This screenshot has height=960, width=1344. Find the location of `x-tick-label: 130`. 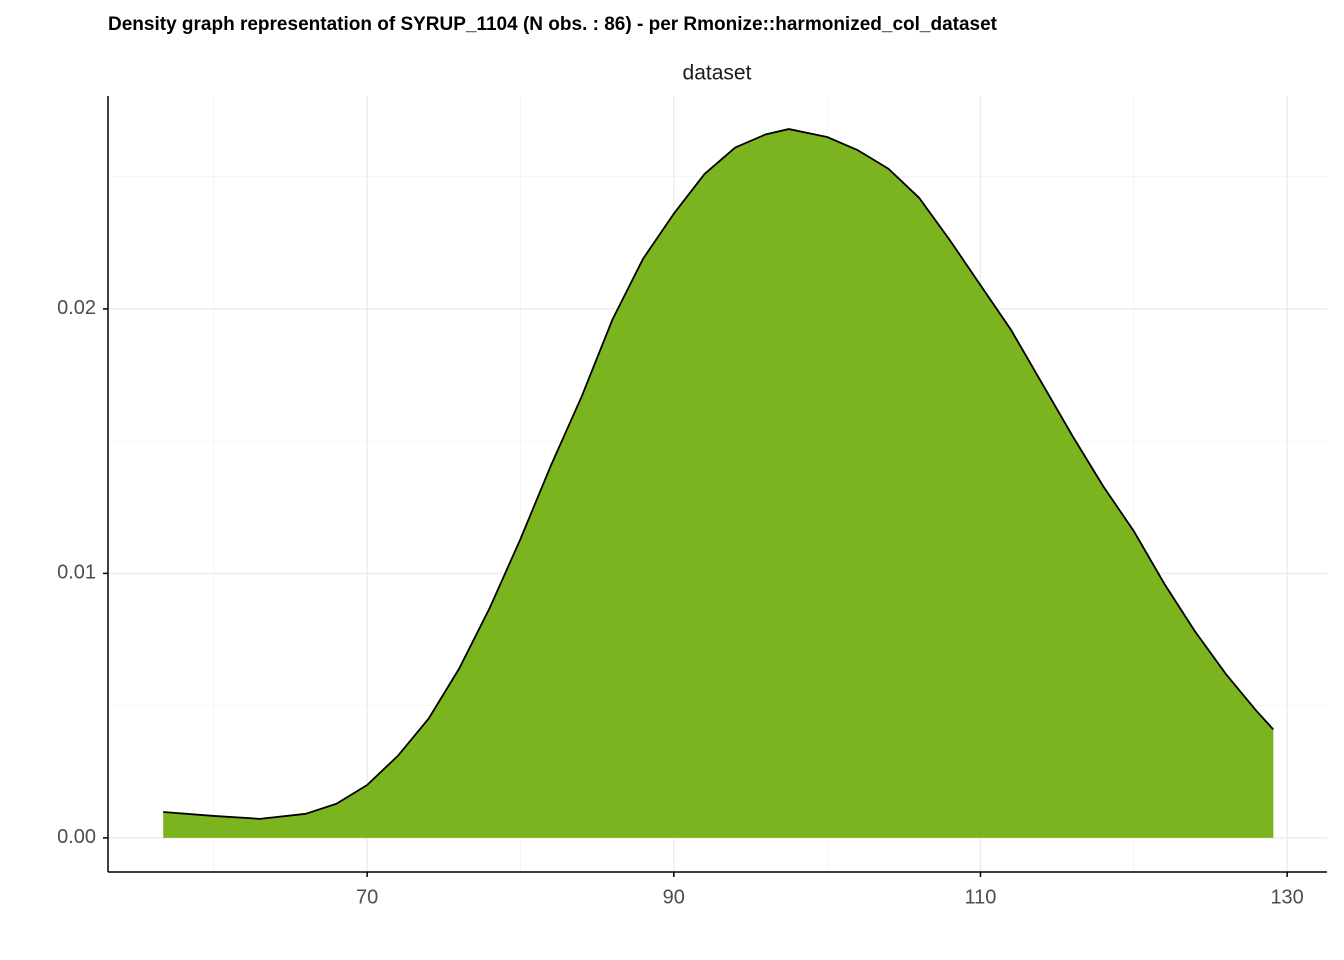

x-tick-label: 130 is located at coordinates (1286, 897).